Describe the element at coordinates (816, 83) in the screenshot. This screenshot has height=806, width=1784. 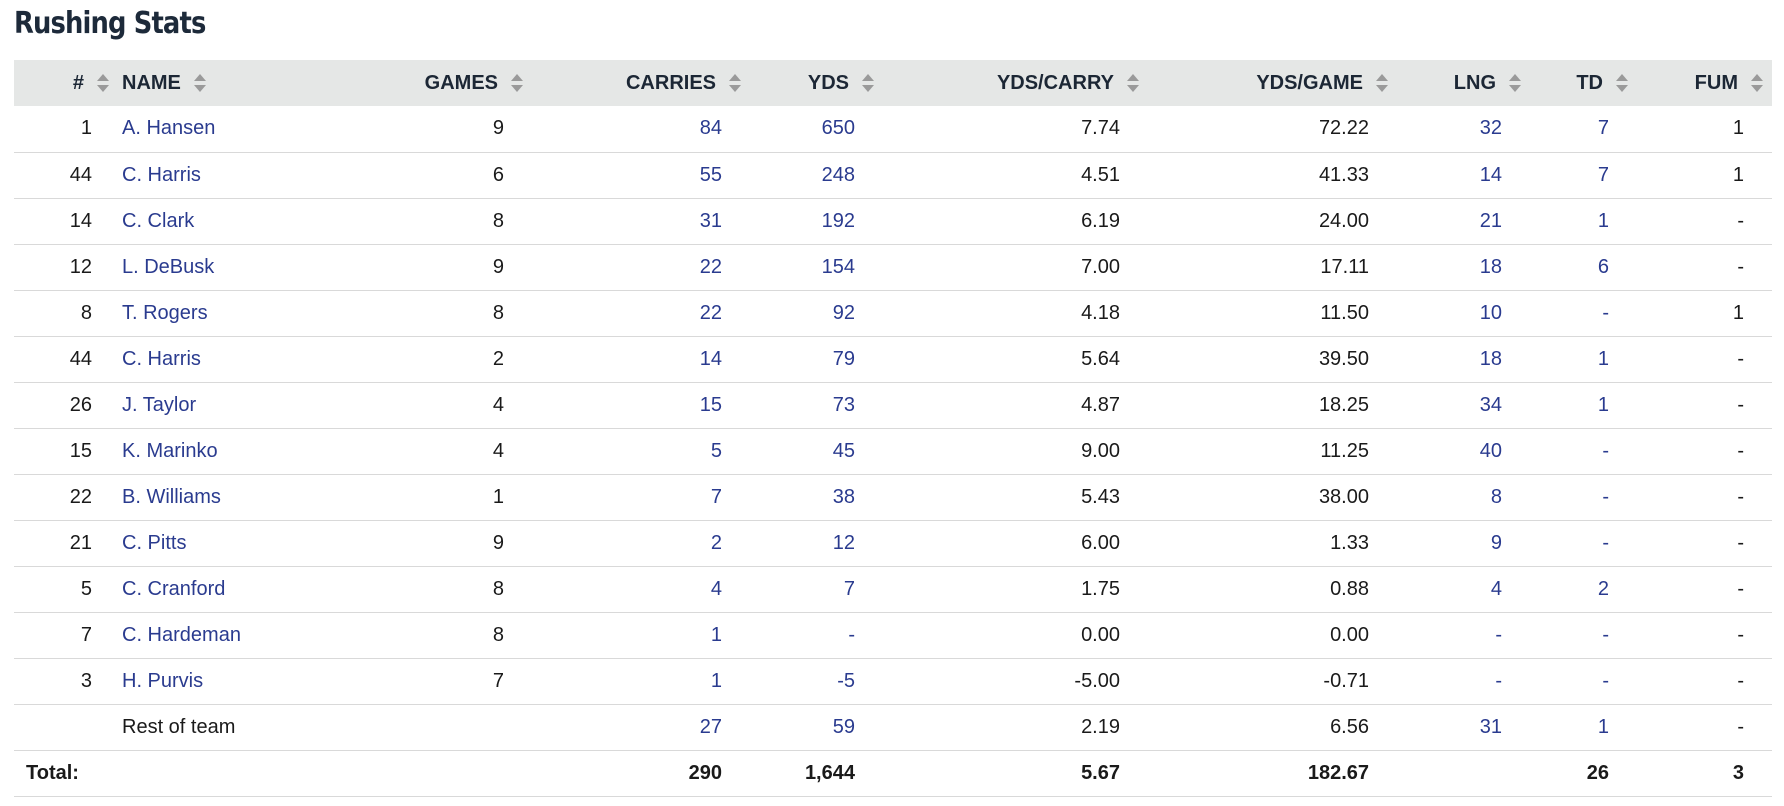
I see `column-header-yds: YDS` at that location.